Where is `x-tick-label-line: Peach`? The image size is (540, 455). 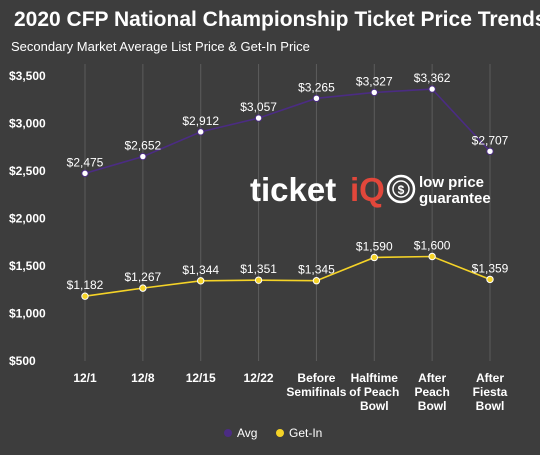
x-tick-label-line: Peach is located at coordinates (431, 392).